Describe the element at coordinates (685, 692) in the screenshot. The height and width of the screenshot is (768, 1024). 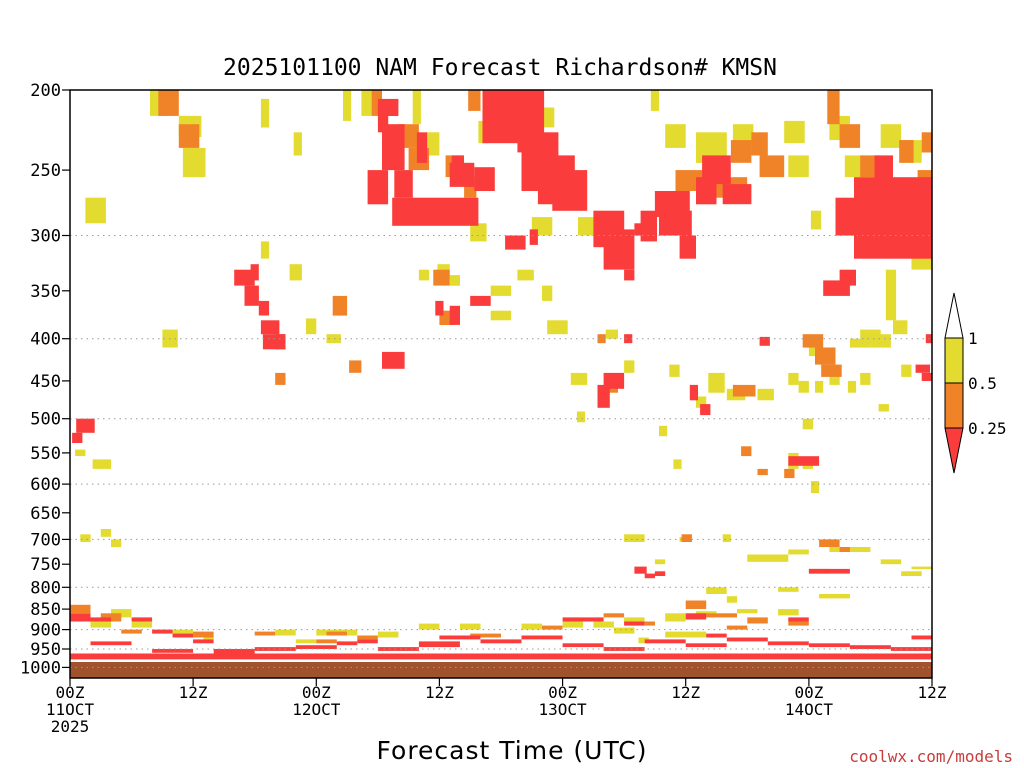
I see `x-tick-label: 12Z` at that location.